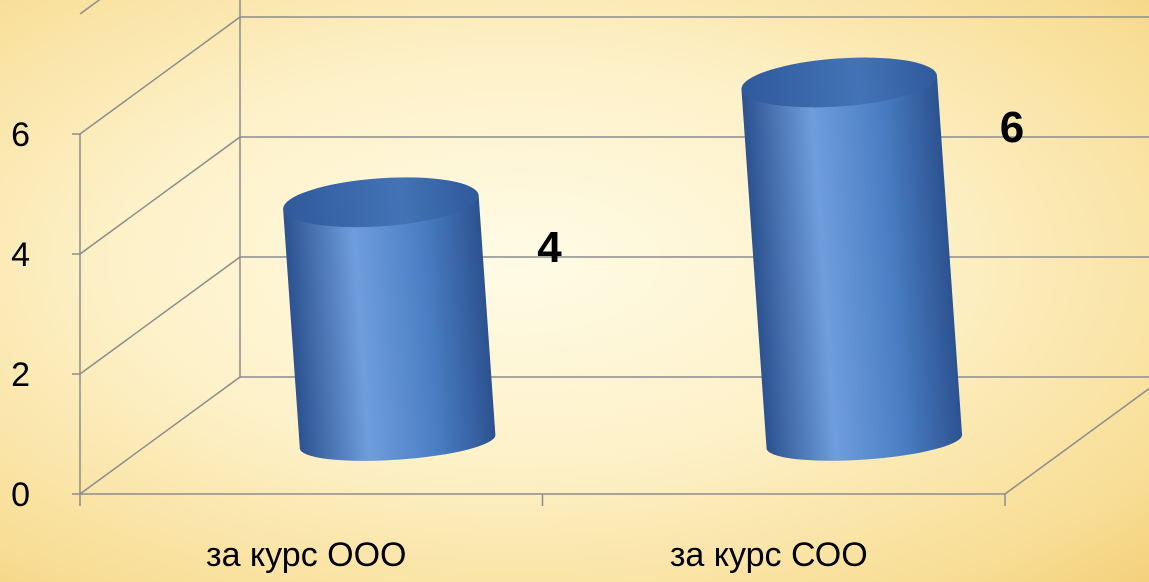 This screenshot has height=582, width=1149. What do you see at coordinates (769, 555) in the screenshot?
I see `x-category-label: за курс СОО` at bounding box center [769, 555].